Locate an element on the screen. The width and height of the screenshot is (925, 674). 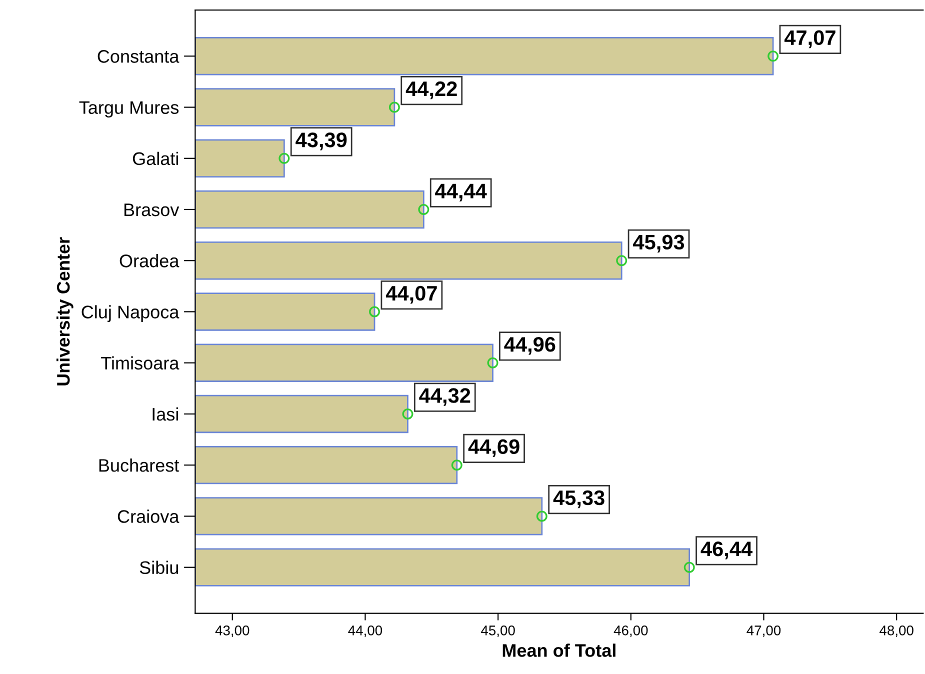
y-tick-label: Oradea is located at coordinates (150, 261).